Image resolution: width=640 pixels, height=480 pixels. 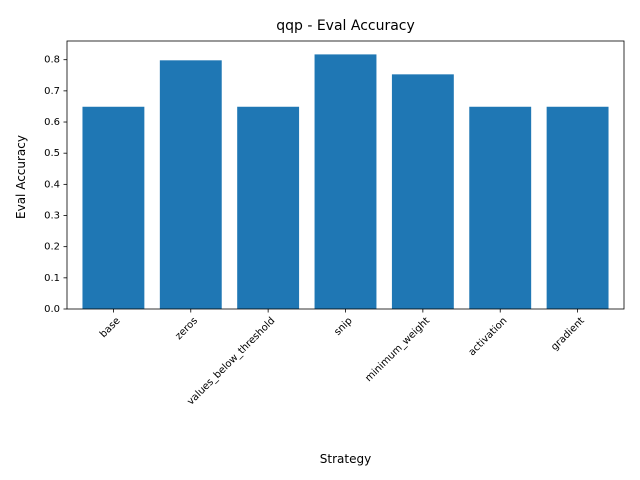 I want to click on y-tick-label: 0.4, so click(x=52, y=184).